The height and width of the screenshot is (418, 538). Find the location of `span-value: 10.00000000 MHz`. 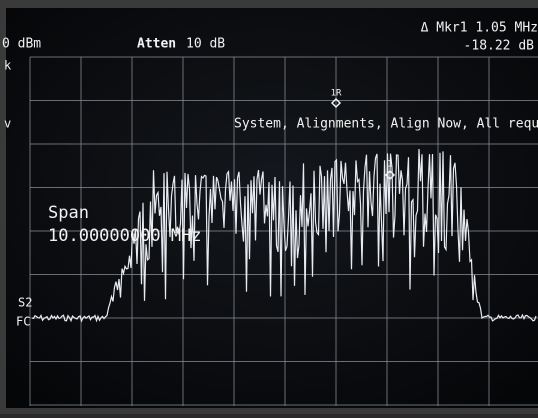

span-value: 10.00000000 MHz is located at coordinates (125, 236).